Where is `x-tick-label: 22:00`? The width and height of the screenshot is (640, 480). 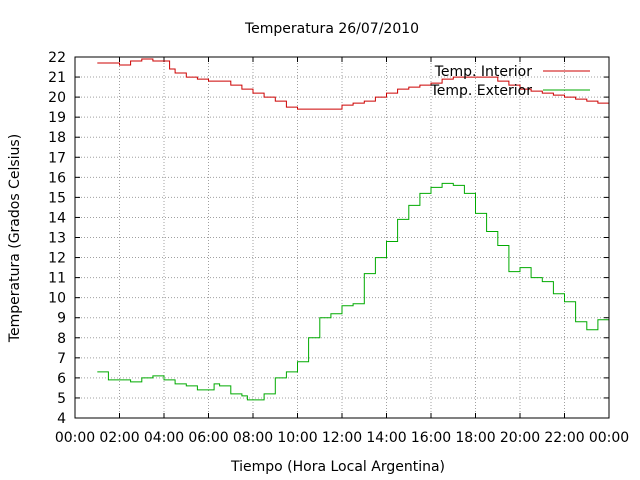
x-tick-label: 22:00 is located at coordinates (564, 438).